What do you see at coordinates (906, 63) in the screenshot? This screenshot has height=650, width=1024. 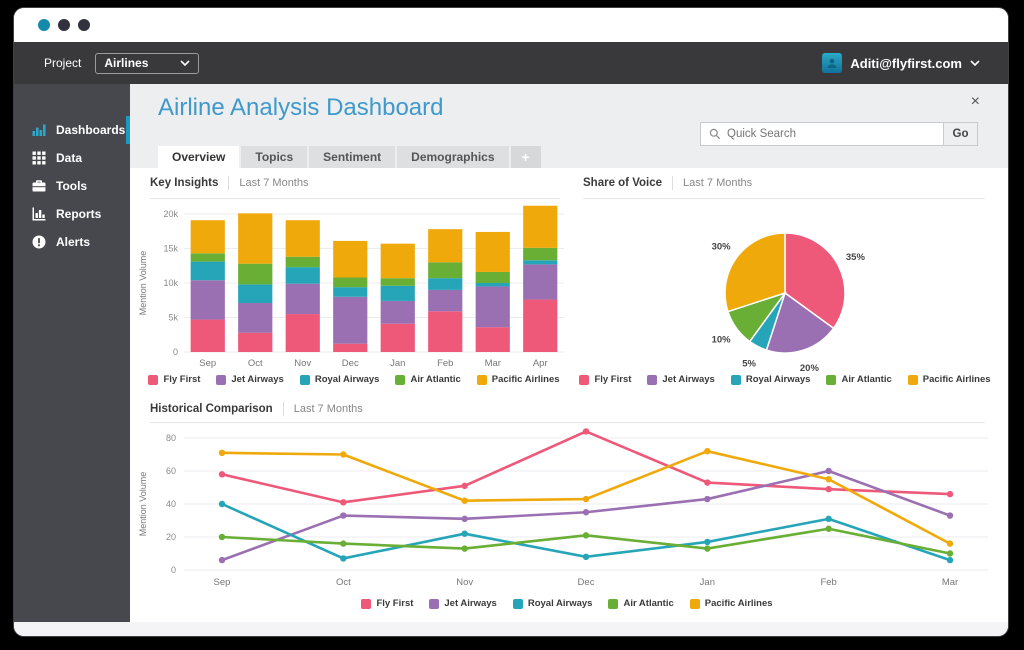 I see `user-email: Aditi@flyfirst.com` at bounding box center [906, 63].